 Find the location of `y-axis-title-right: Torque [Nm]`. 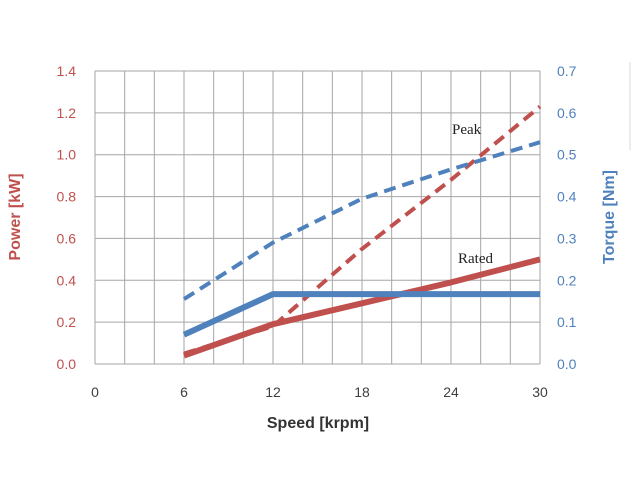

y-axis-title-right: Torque [Nm] is located at coordinates (609, 217).